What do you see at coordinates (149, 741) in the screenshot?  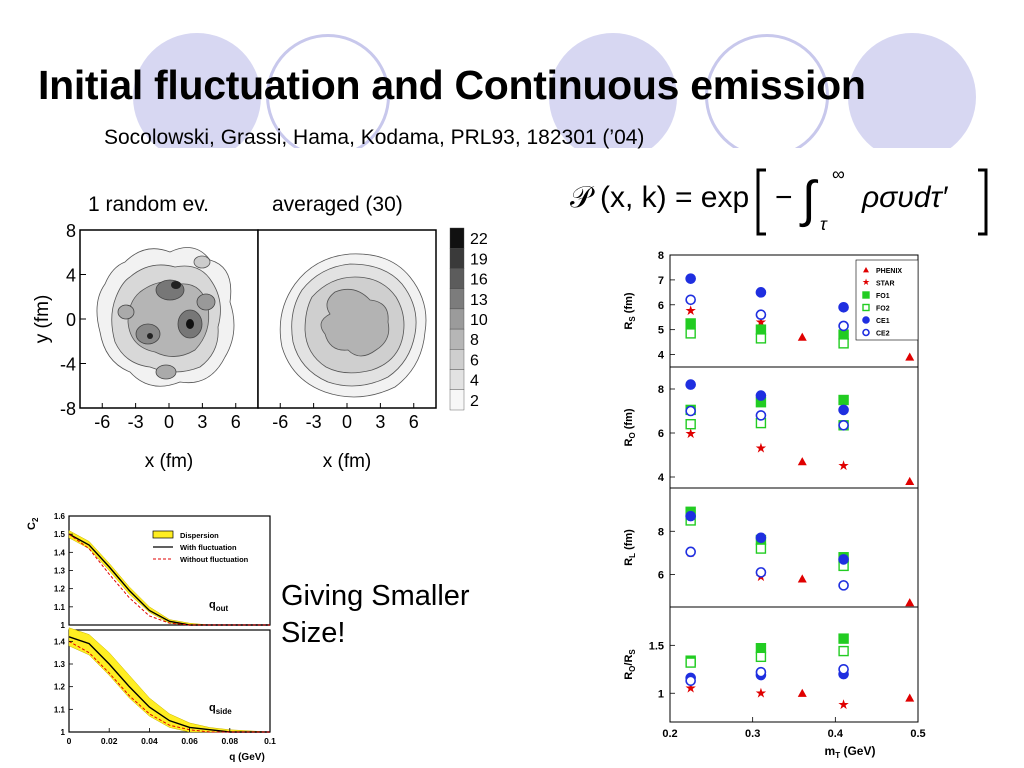 I see `c2-x-tick-label: 0.04` at bounding box center [149, 741].